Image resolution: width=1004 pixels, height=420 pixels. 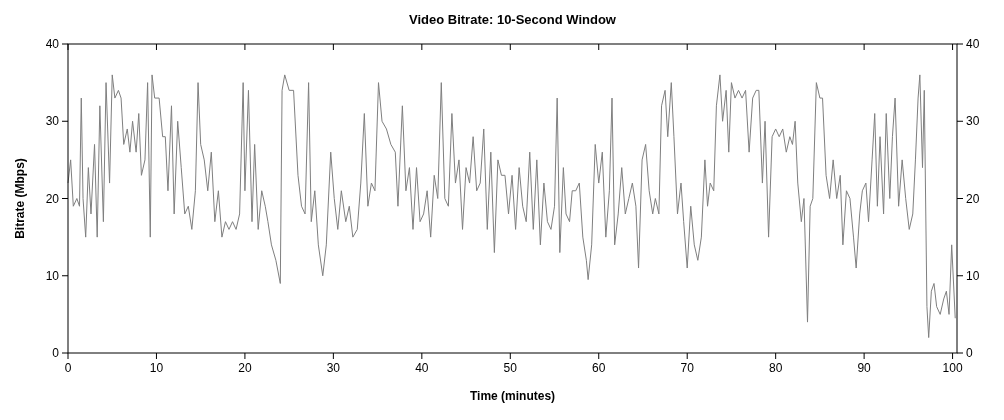 What do you see at coordinates (20, 198) in the screenshot?
I see `y-axis-title: Bitrate (Mbps)` at bounding box center [20, 198].